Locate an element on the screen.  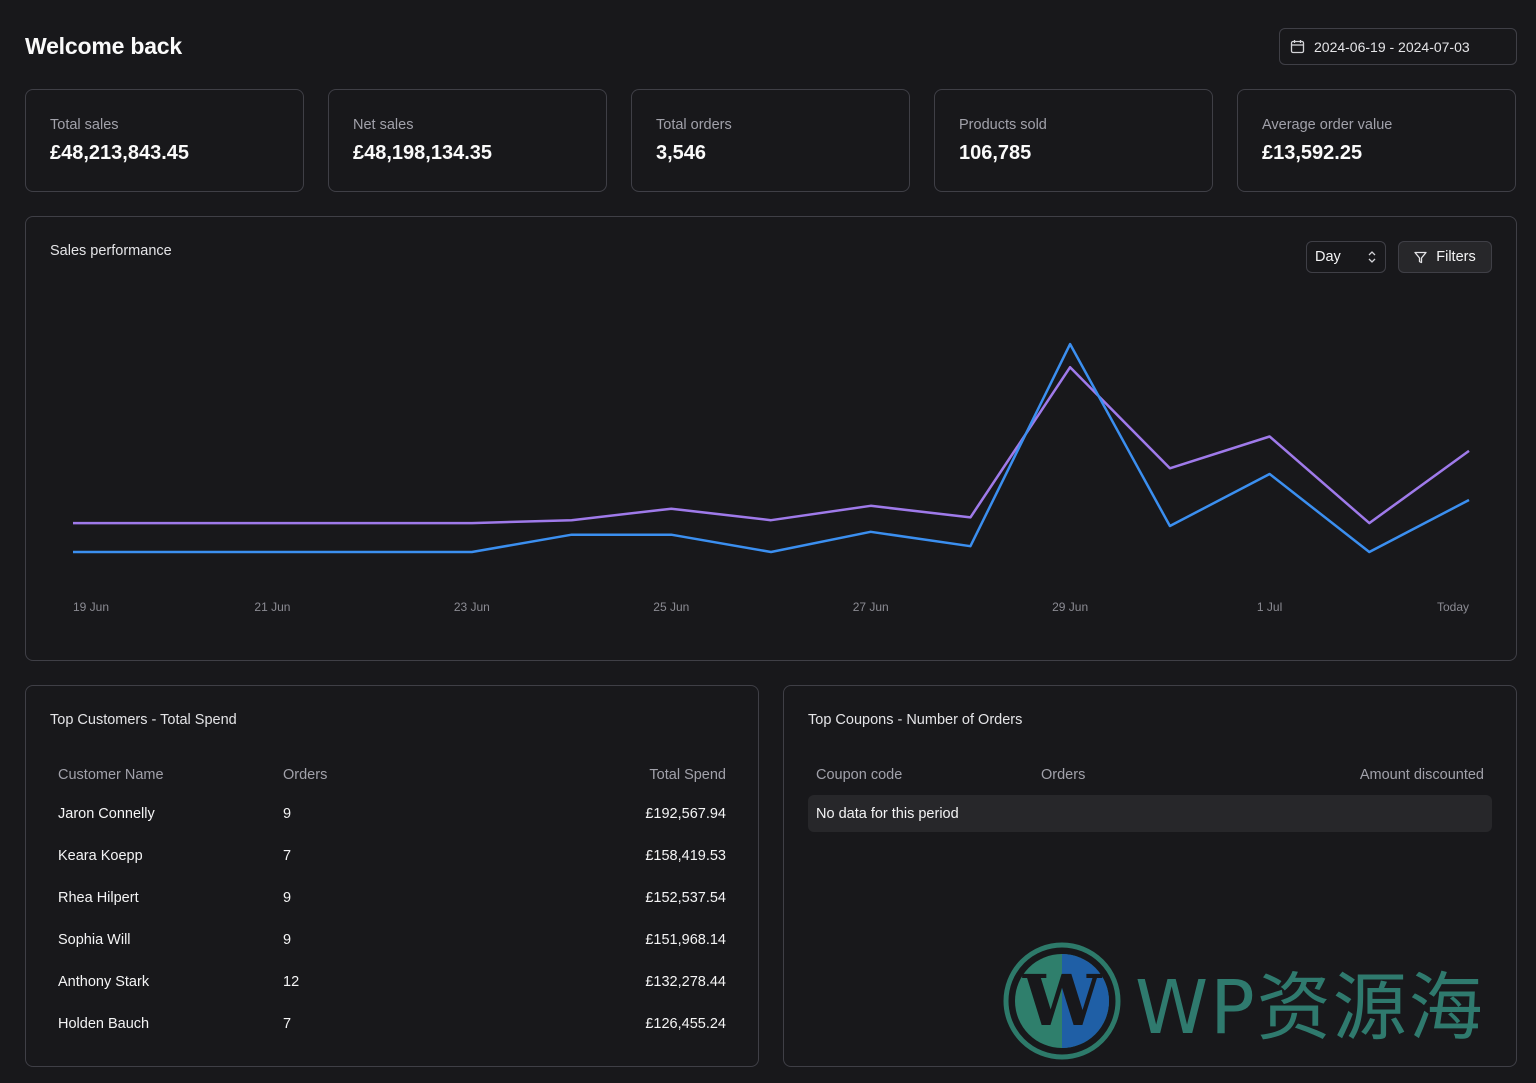
stat-card-total-sales: Total sales £48,213,843.45 is located at coordinates (164, 140).